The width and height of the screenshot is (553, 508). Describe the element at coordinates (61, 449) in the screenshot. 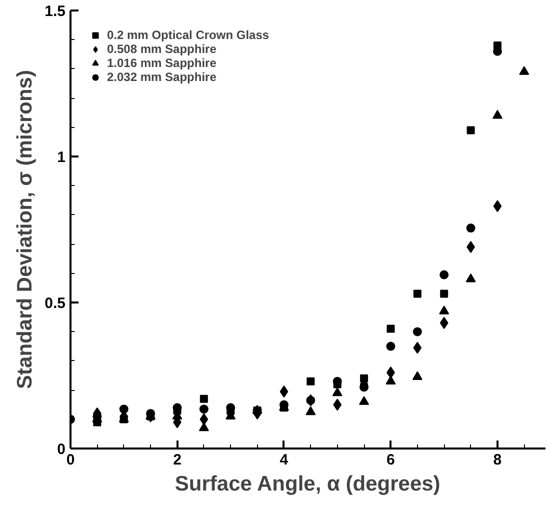

I see `y-tick-label: 0` at that location.